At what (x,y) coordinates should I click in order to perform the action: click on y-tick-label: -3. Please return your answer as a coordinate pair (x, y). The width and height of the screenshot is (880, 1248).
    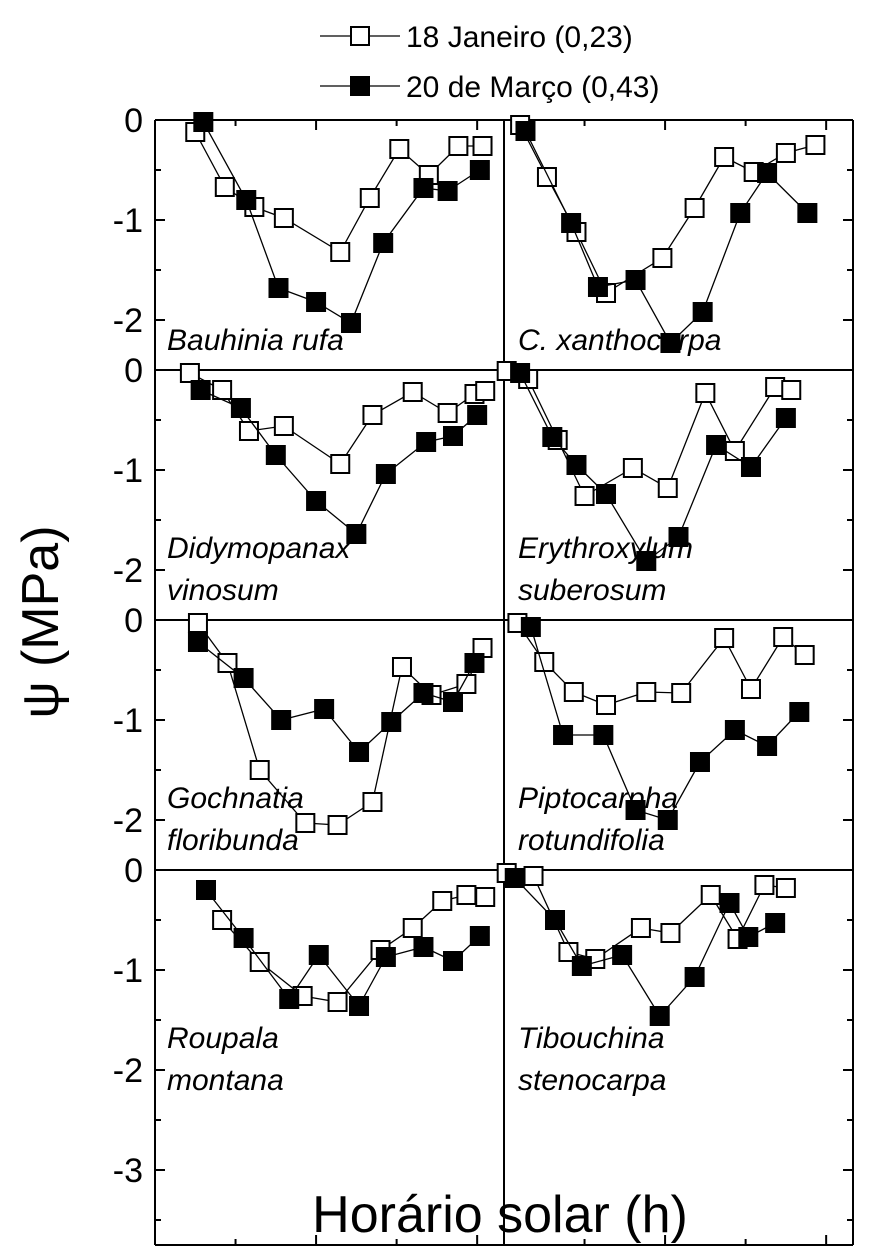
    Looking at the image, I should click on (128, 1171).